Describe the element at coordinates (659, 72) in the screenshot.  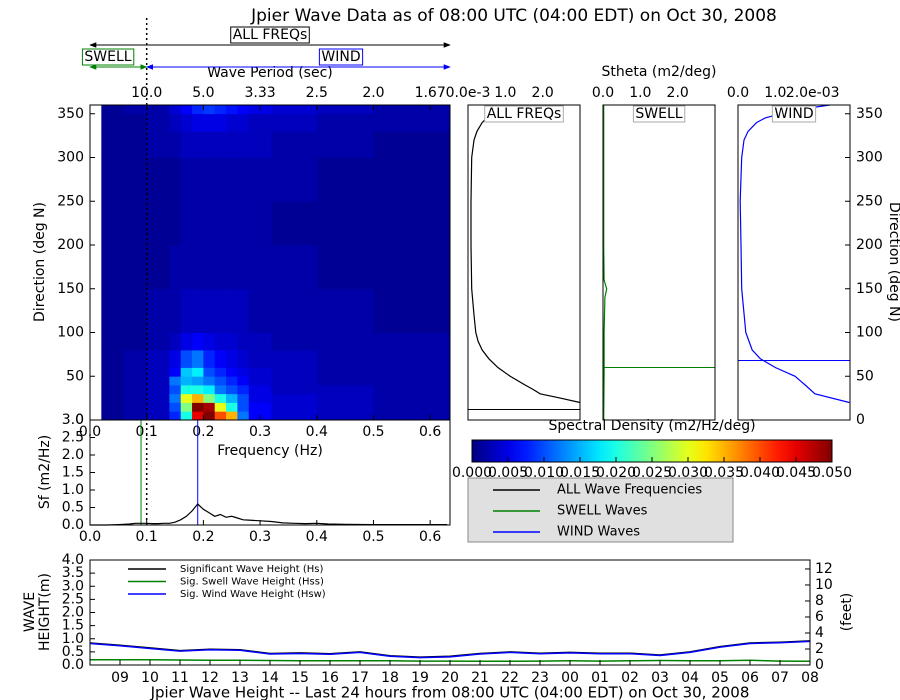
I see `x-axis-label: Stheta (m2/deg)` at that location.